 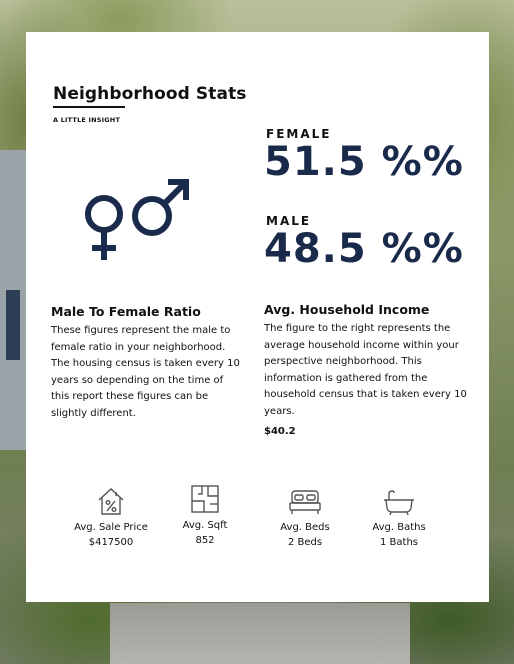 I want to click on feature-sqft-value: 852, so click(x=205, y=540).